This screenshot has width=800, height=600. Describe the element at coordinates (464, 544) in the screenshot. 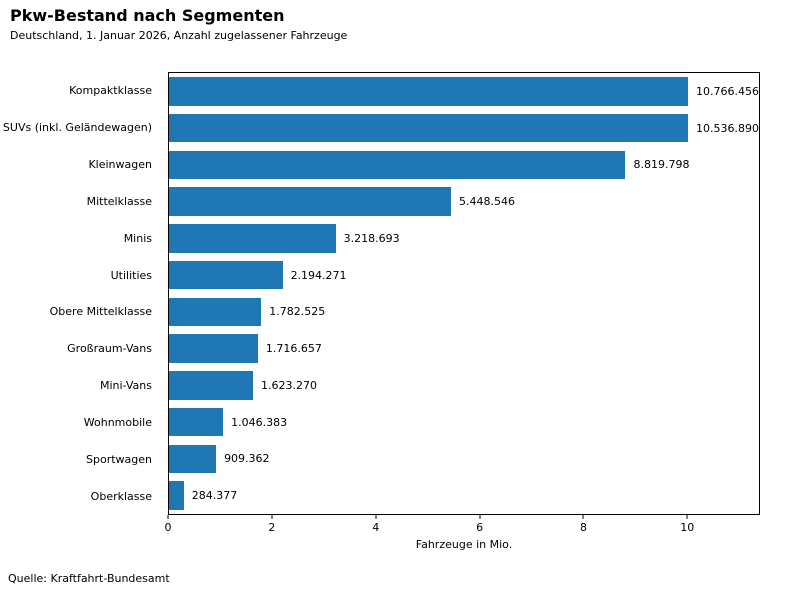

I see `x-axis-label: Fahrzeuge in Mio.` at that location.